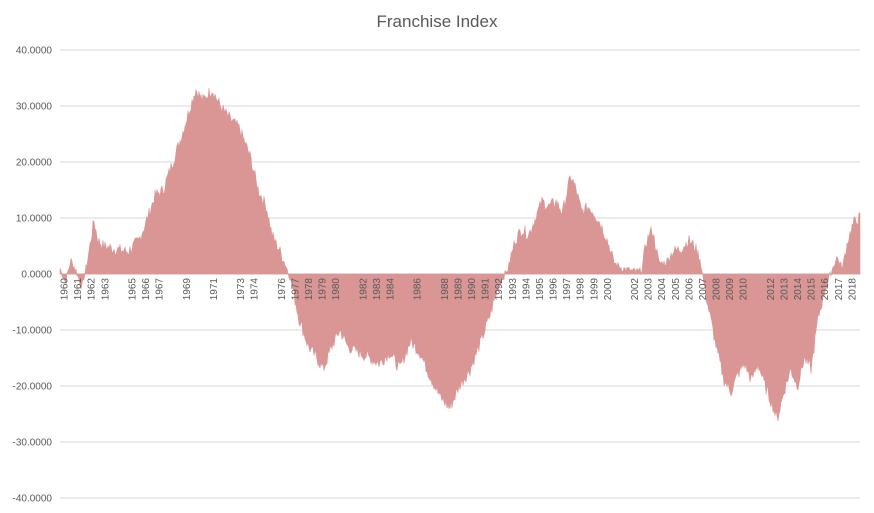 The height and width of the screenshot is (513, 874). What do you see at coordinates (295, 289) in the screenshot?
I see `x-tick-label: 1977` at bounding box center [295, 289].